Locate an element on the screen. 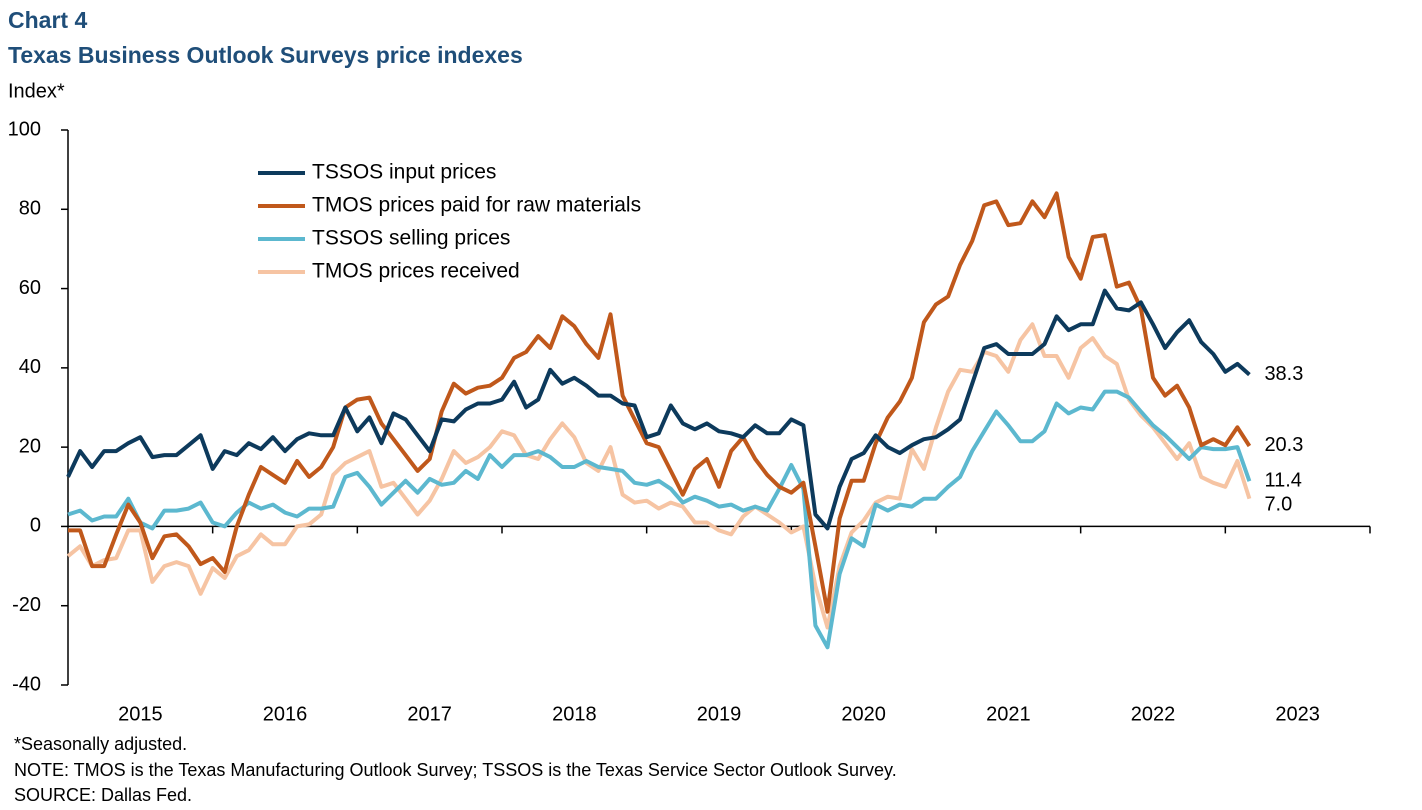  x-tick-label: 2023 is located at coordinates (1297, 714).